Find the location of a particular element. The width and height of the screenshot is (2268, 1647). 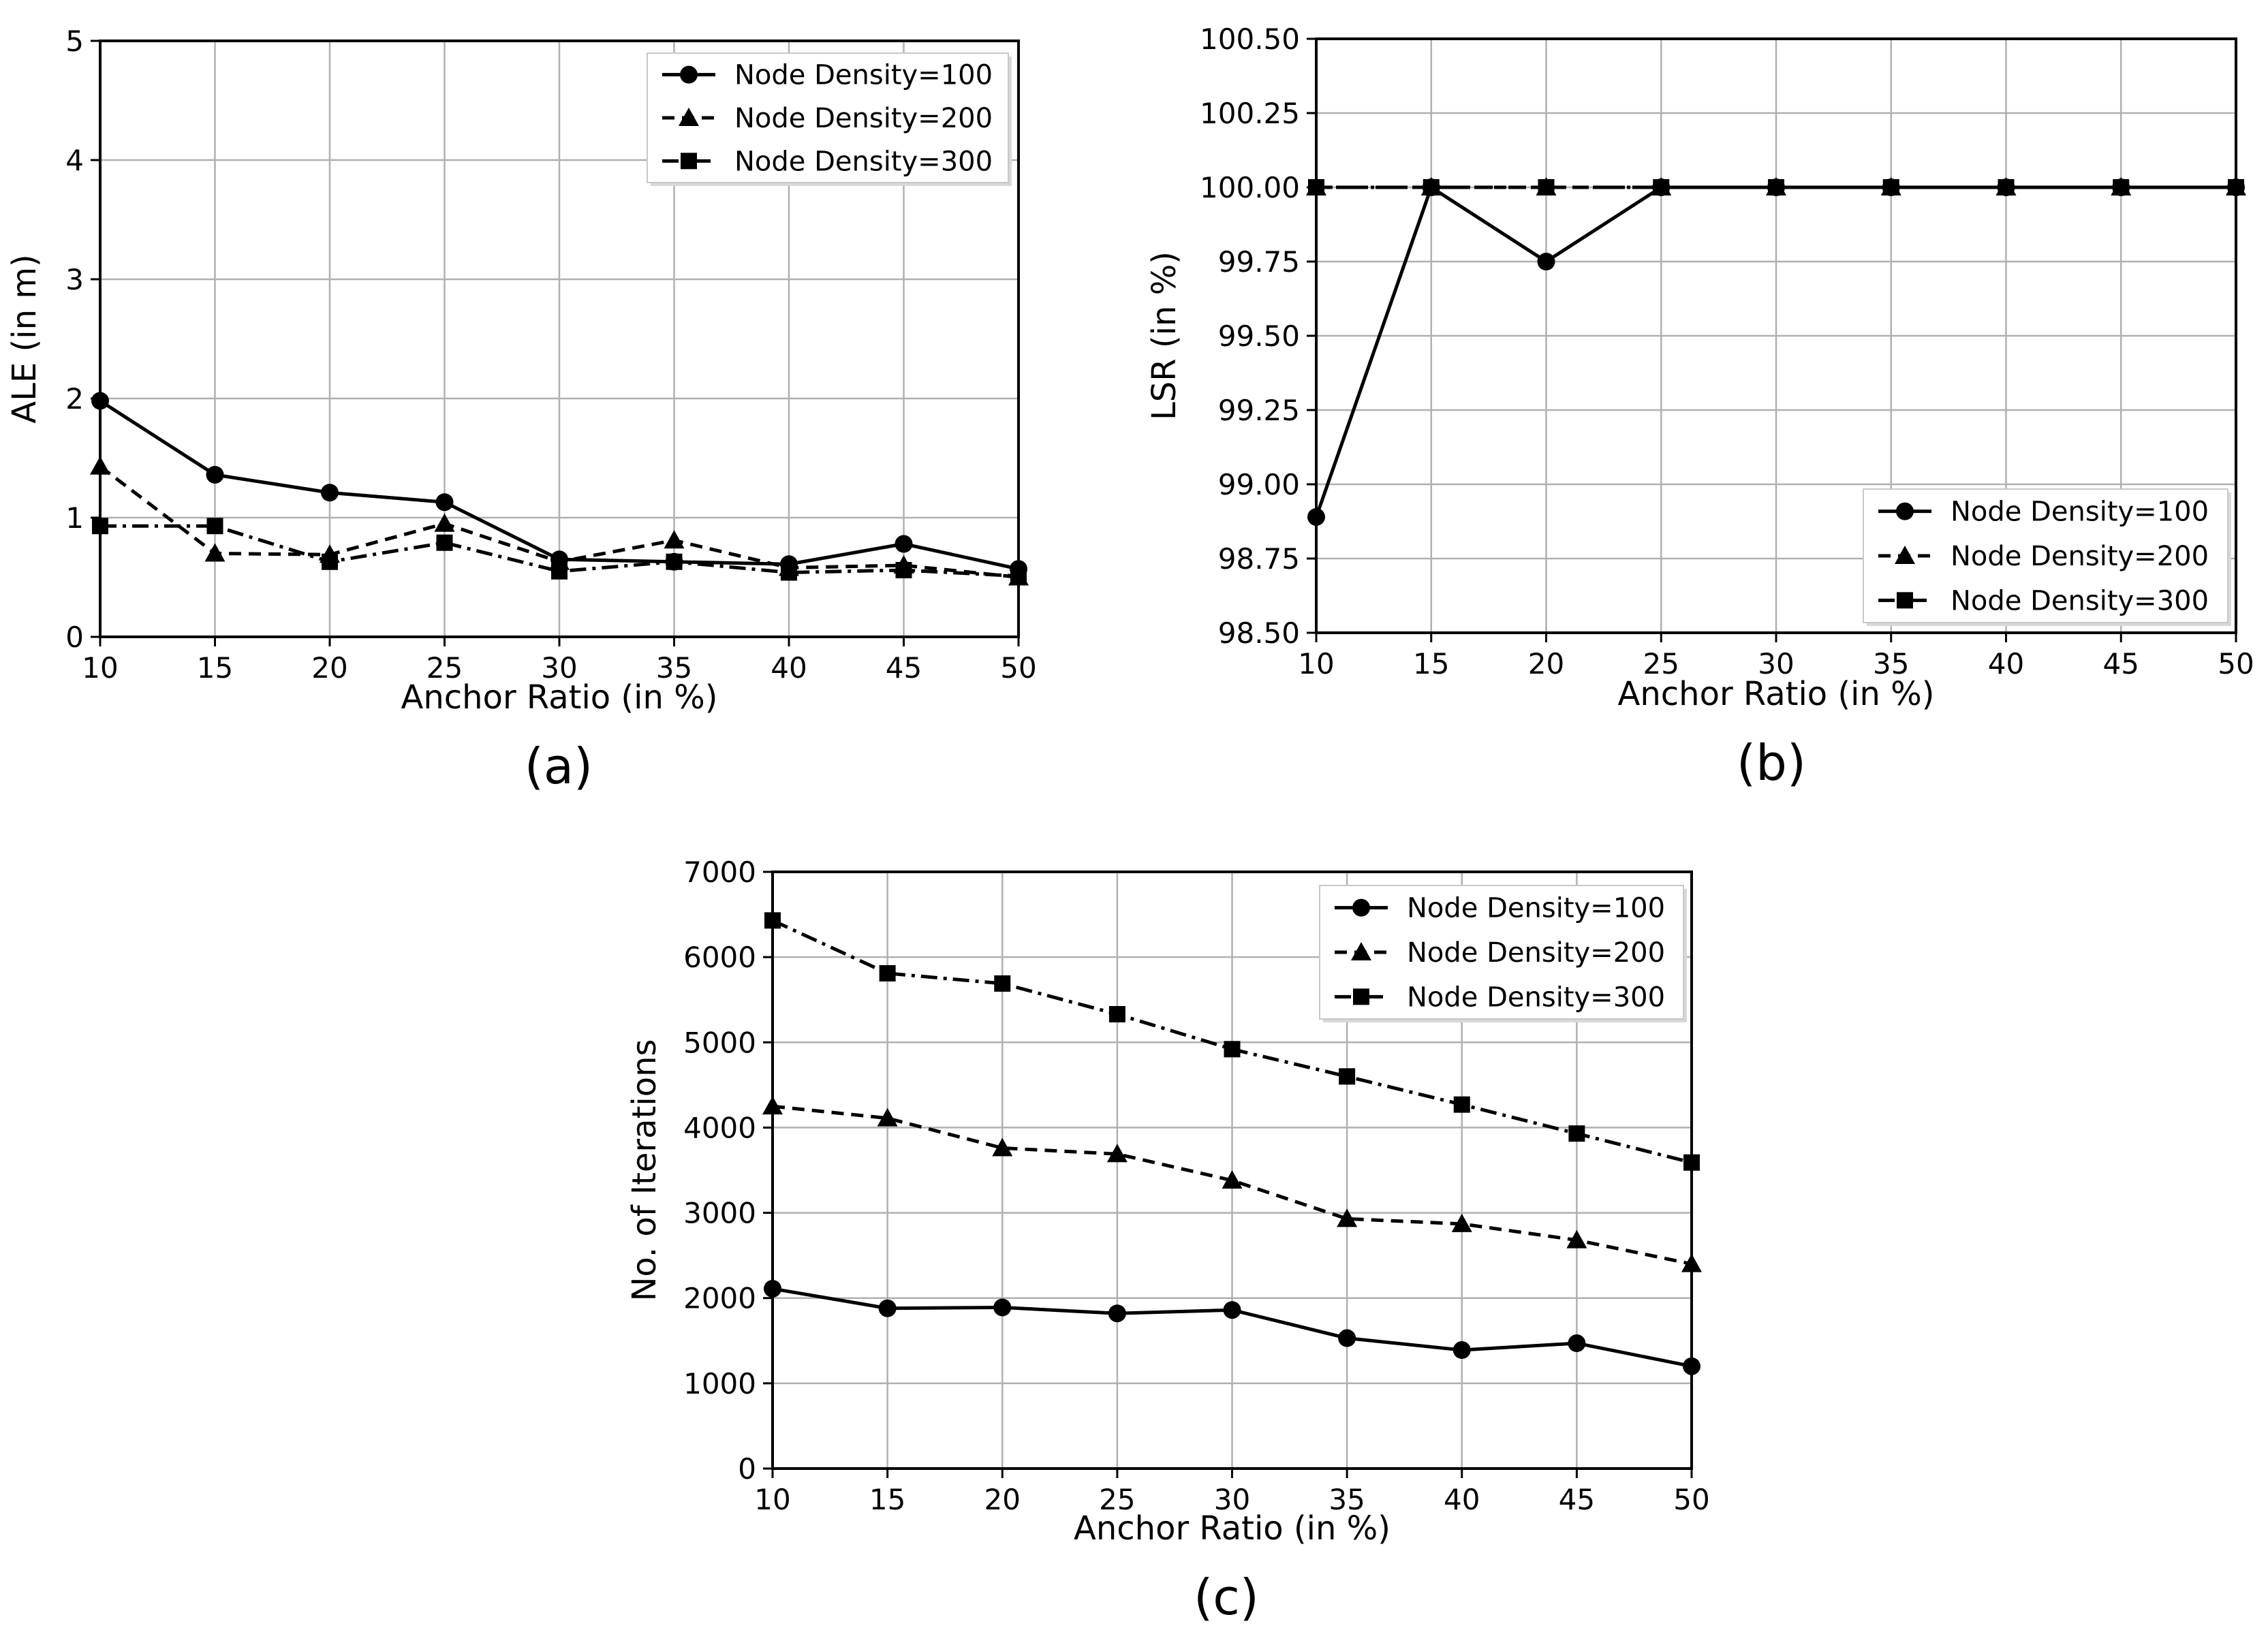

y-tick-label: 5000 is located at coordinates (719, 1042).